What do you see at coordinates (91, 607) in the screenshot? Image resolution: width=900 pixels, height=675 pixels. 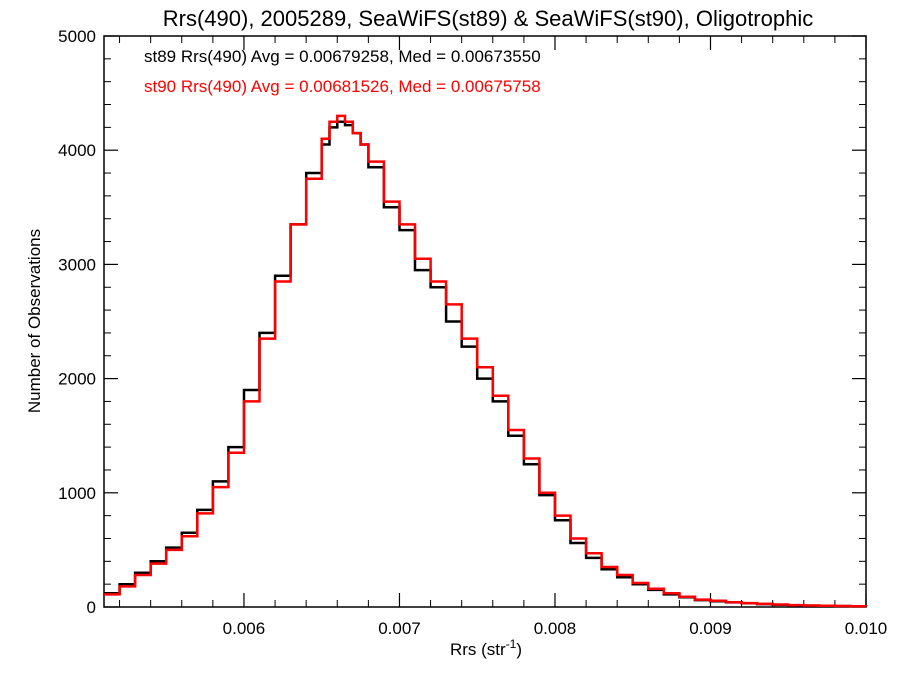 I see `y-tick-label: 0` at bounding box center [91, 607].